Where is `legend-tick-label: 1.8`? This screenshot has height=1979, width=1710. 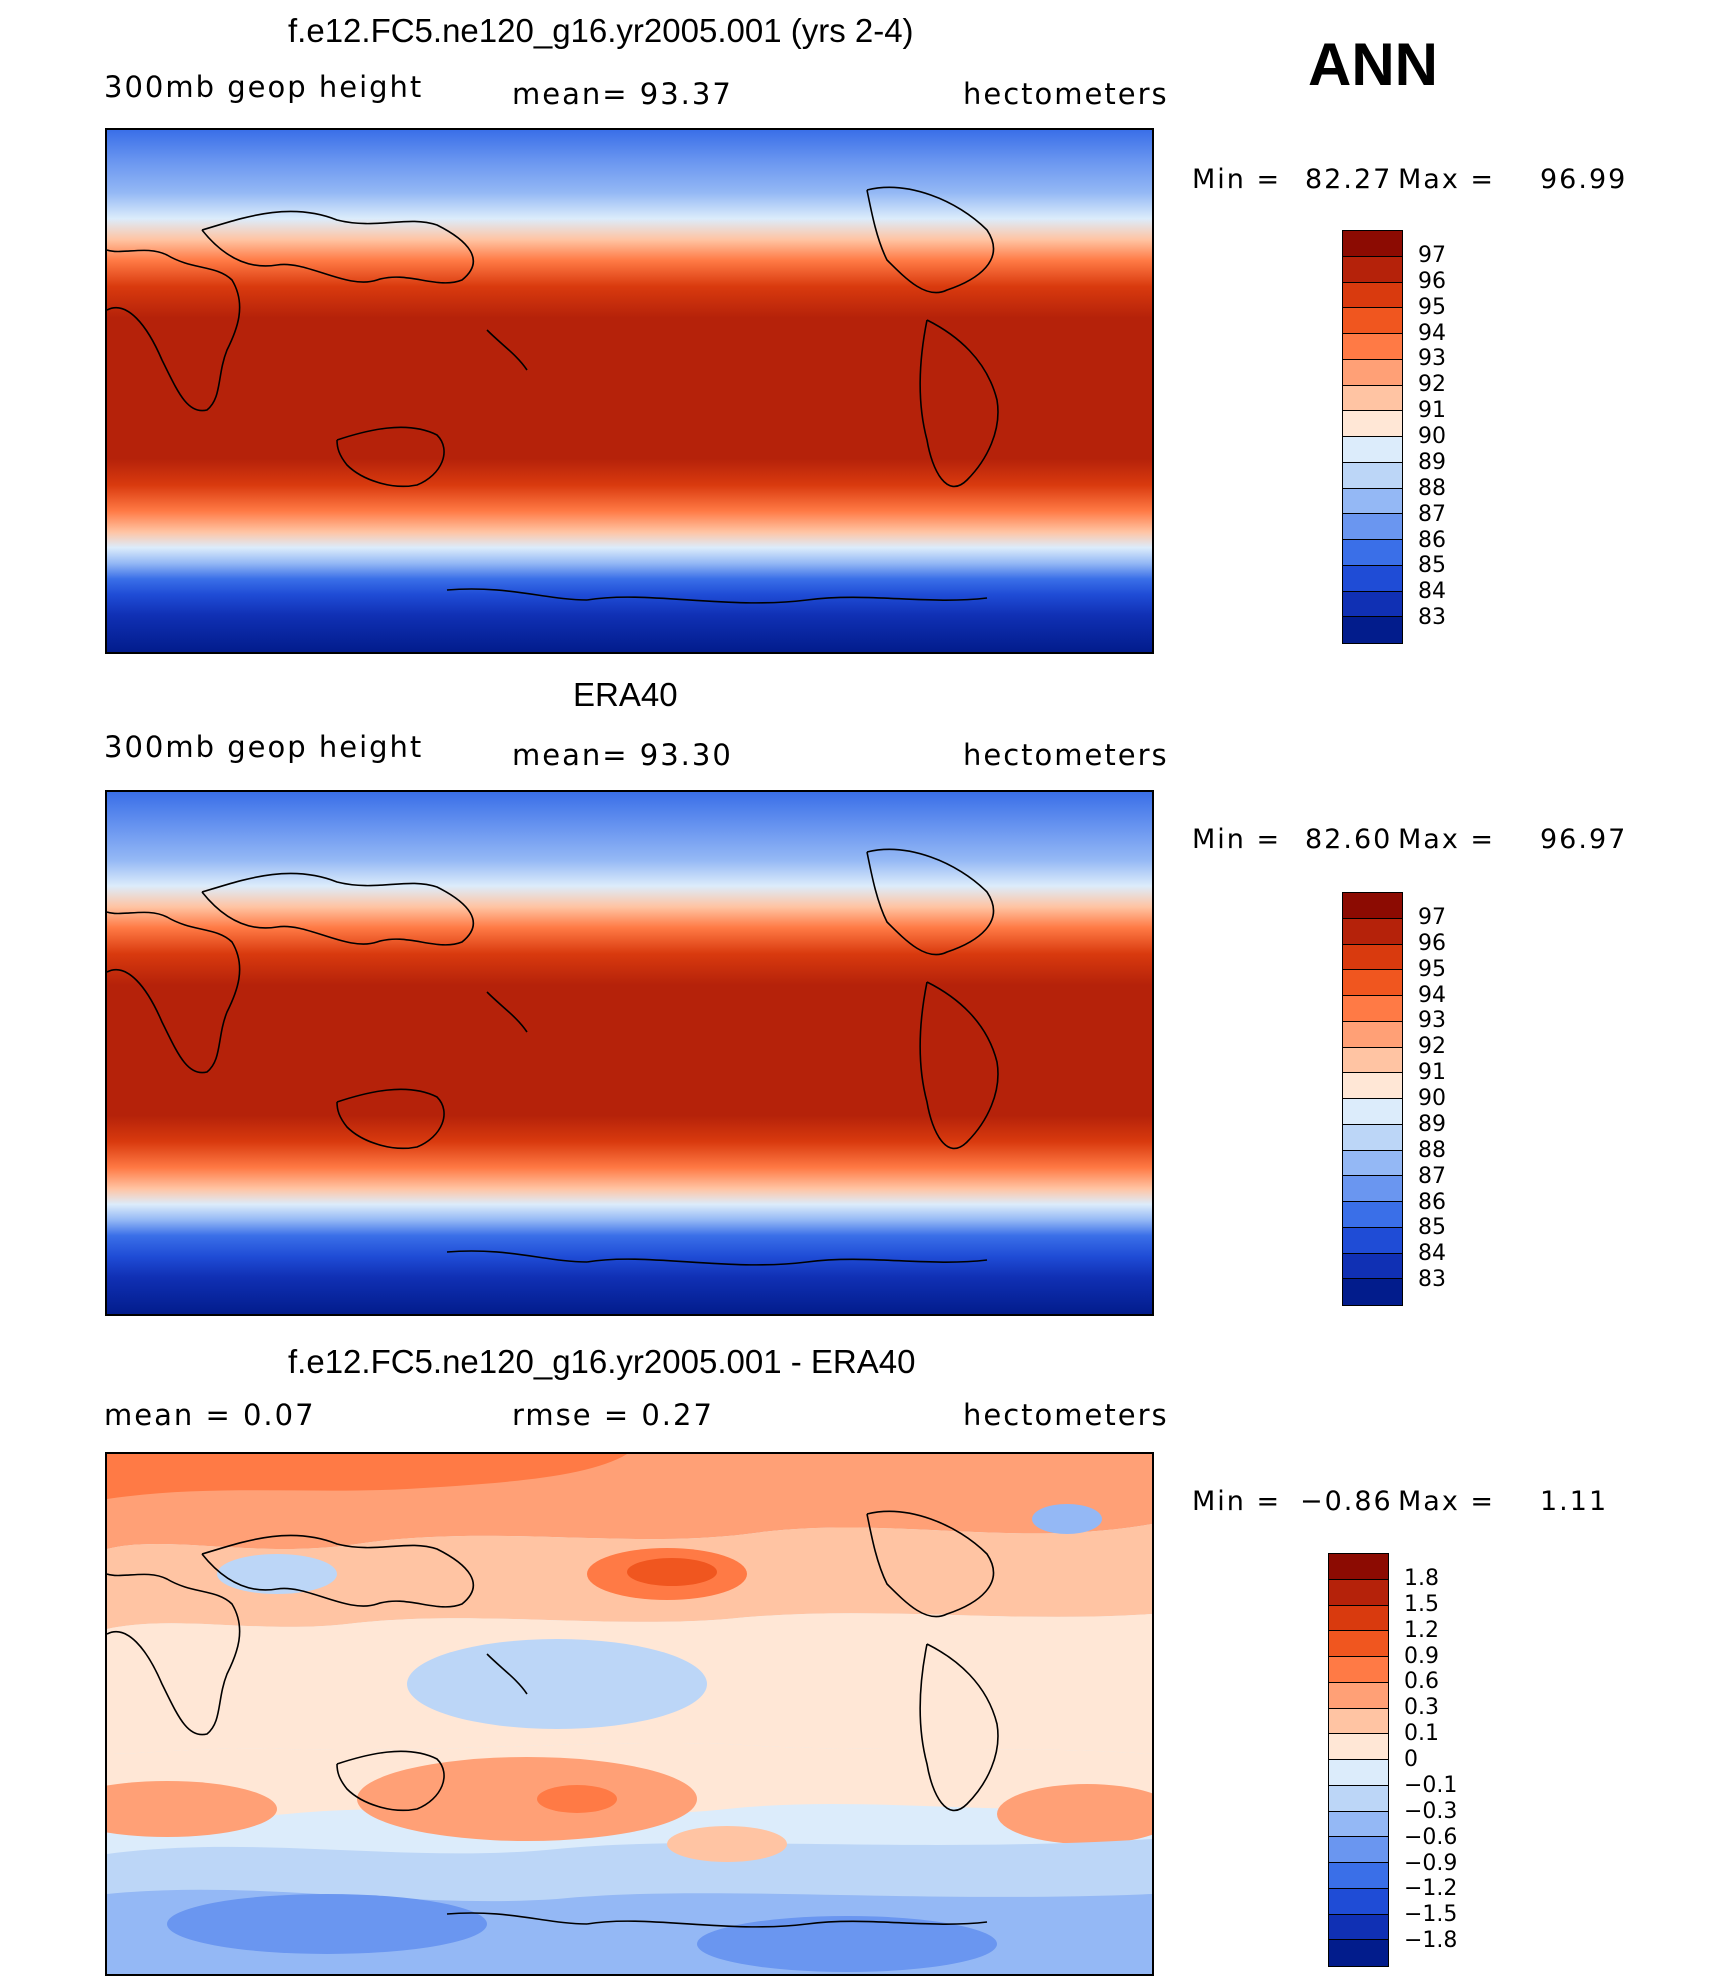 legend-tick-label: 1.8 is located at coordinates (1421, 1578).